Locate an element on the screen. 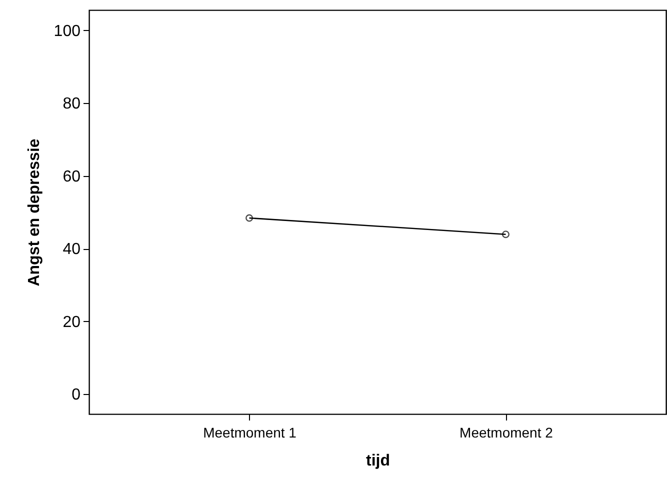 The width and height of the screenshot is (667, 492). x-tick-label: Meetmoment 2 is located at coordinates (507, 432).